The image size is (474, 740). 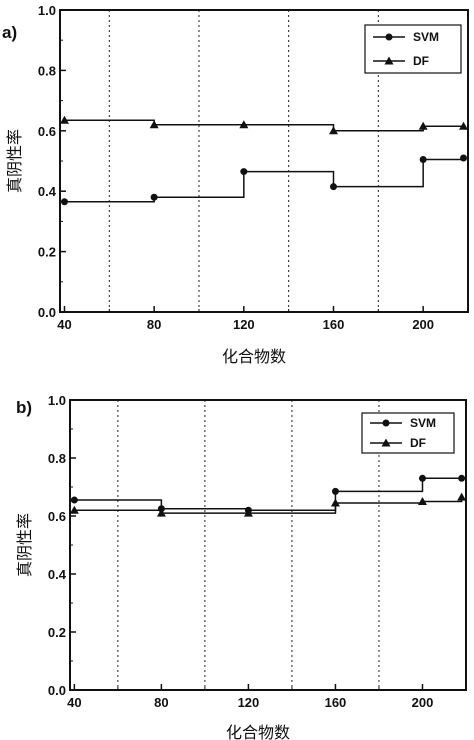 I want to click on panel-label: b), so click(x=24, y=407).